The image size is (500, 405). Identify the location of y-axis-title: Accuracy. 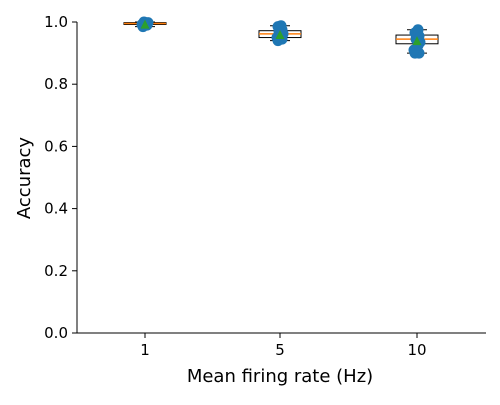
(24, 178).